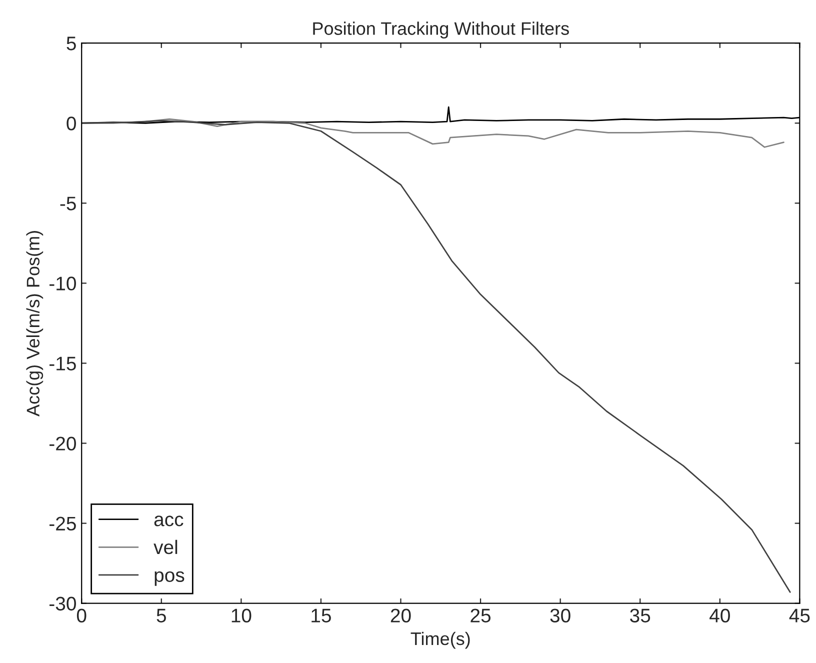 The image size is (816, 663). I want to click on y-tick-label: -30, so click(63, 603).